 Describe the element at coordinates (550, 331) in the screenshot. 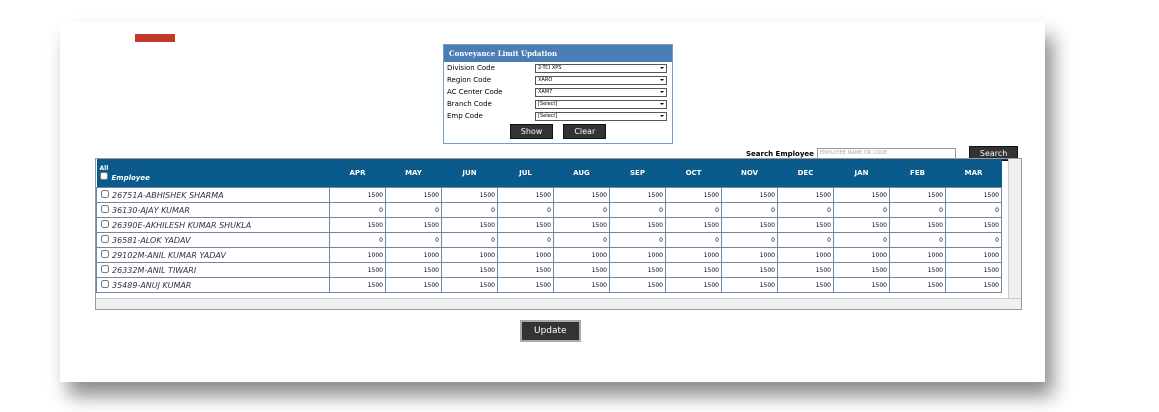

I see `update-button: Update` at that location.